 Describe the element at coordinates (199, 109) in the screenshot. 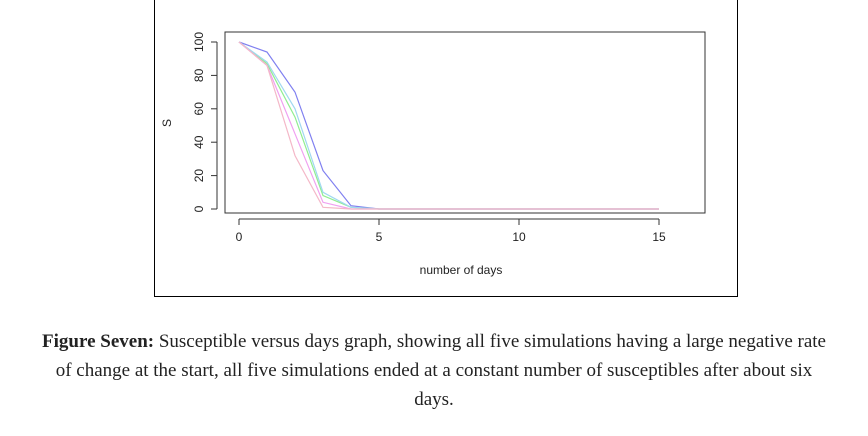

I see `y-tick-label: 60` at that location.